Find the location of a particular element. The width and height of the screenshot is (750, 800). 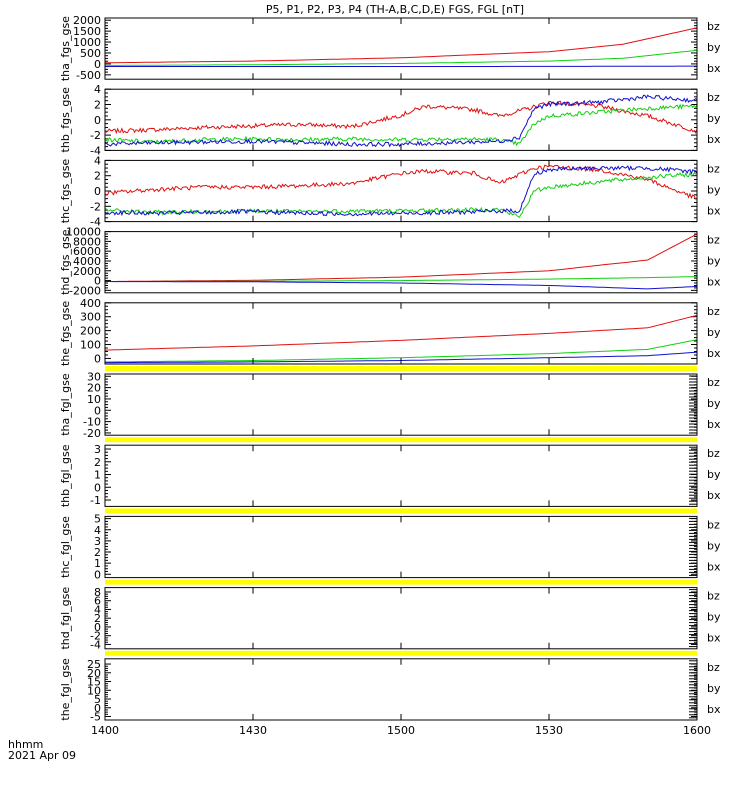

time-axis-label: hhmm is located at coordinates (25, 744).